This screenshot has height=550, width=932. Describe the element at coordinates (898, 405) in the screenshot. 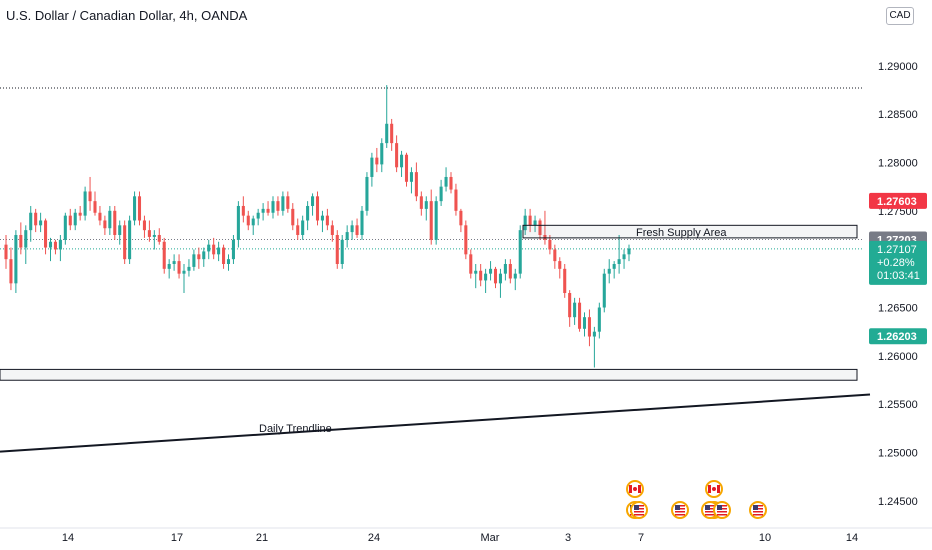

I see `y-tick-label: 1.25500` at that location.